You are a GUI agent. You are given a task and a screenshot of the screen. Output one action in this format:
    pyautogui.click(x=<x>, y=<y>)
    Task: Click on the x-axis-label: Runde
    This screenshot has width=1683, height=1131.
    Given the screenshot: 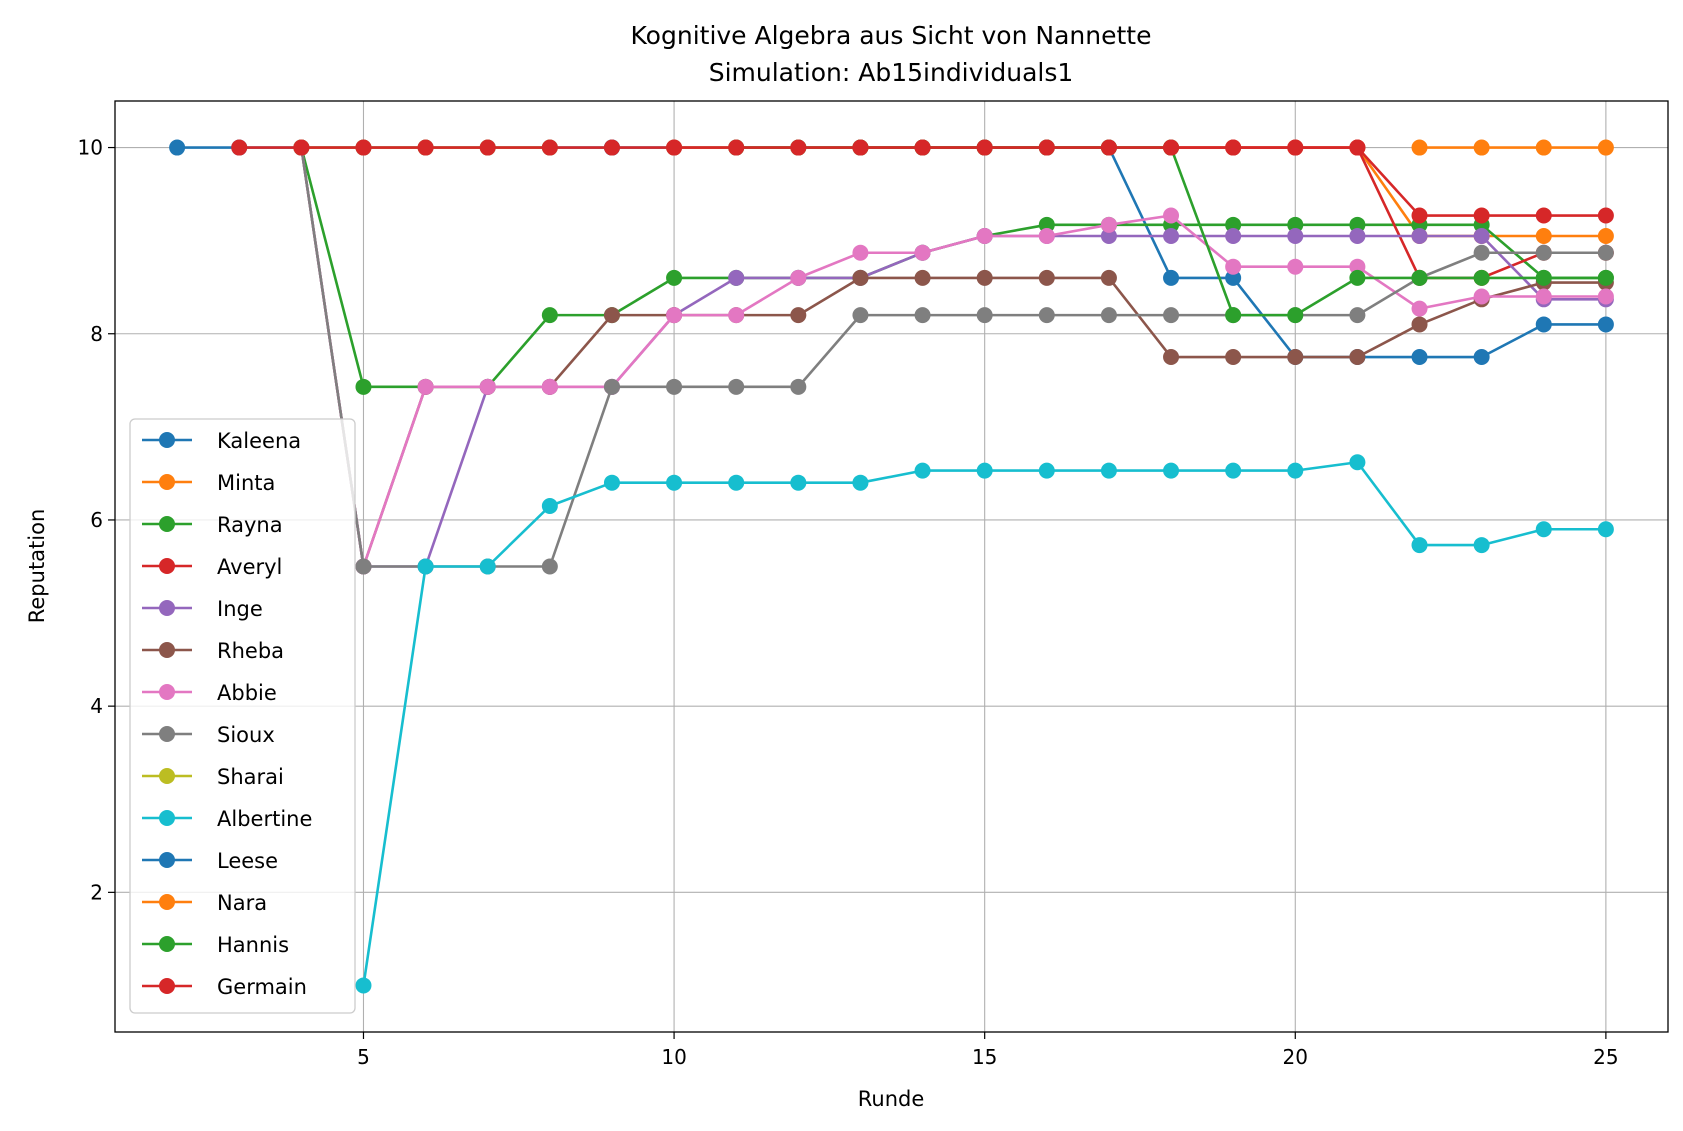 What is the action you would take?
    pyautogui.click(x=891, y=1099)
    